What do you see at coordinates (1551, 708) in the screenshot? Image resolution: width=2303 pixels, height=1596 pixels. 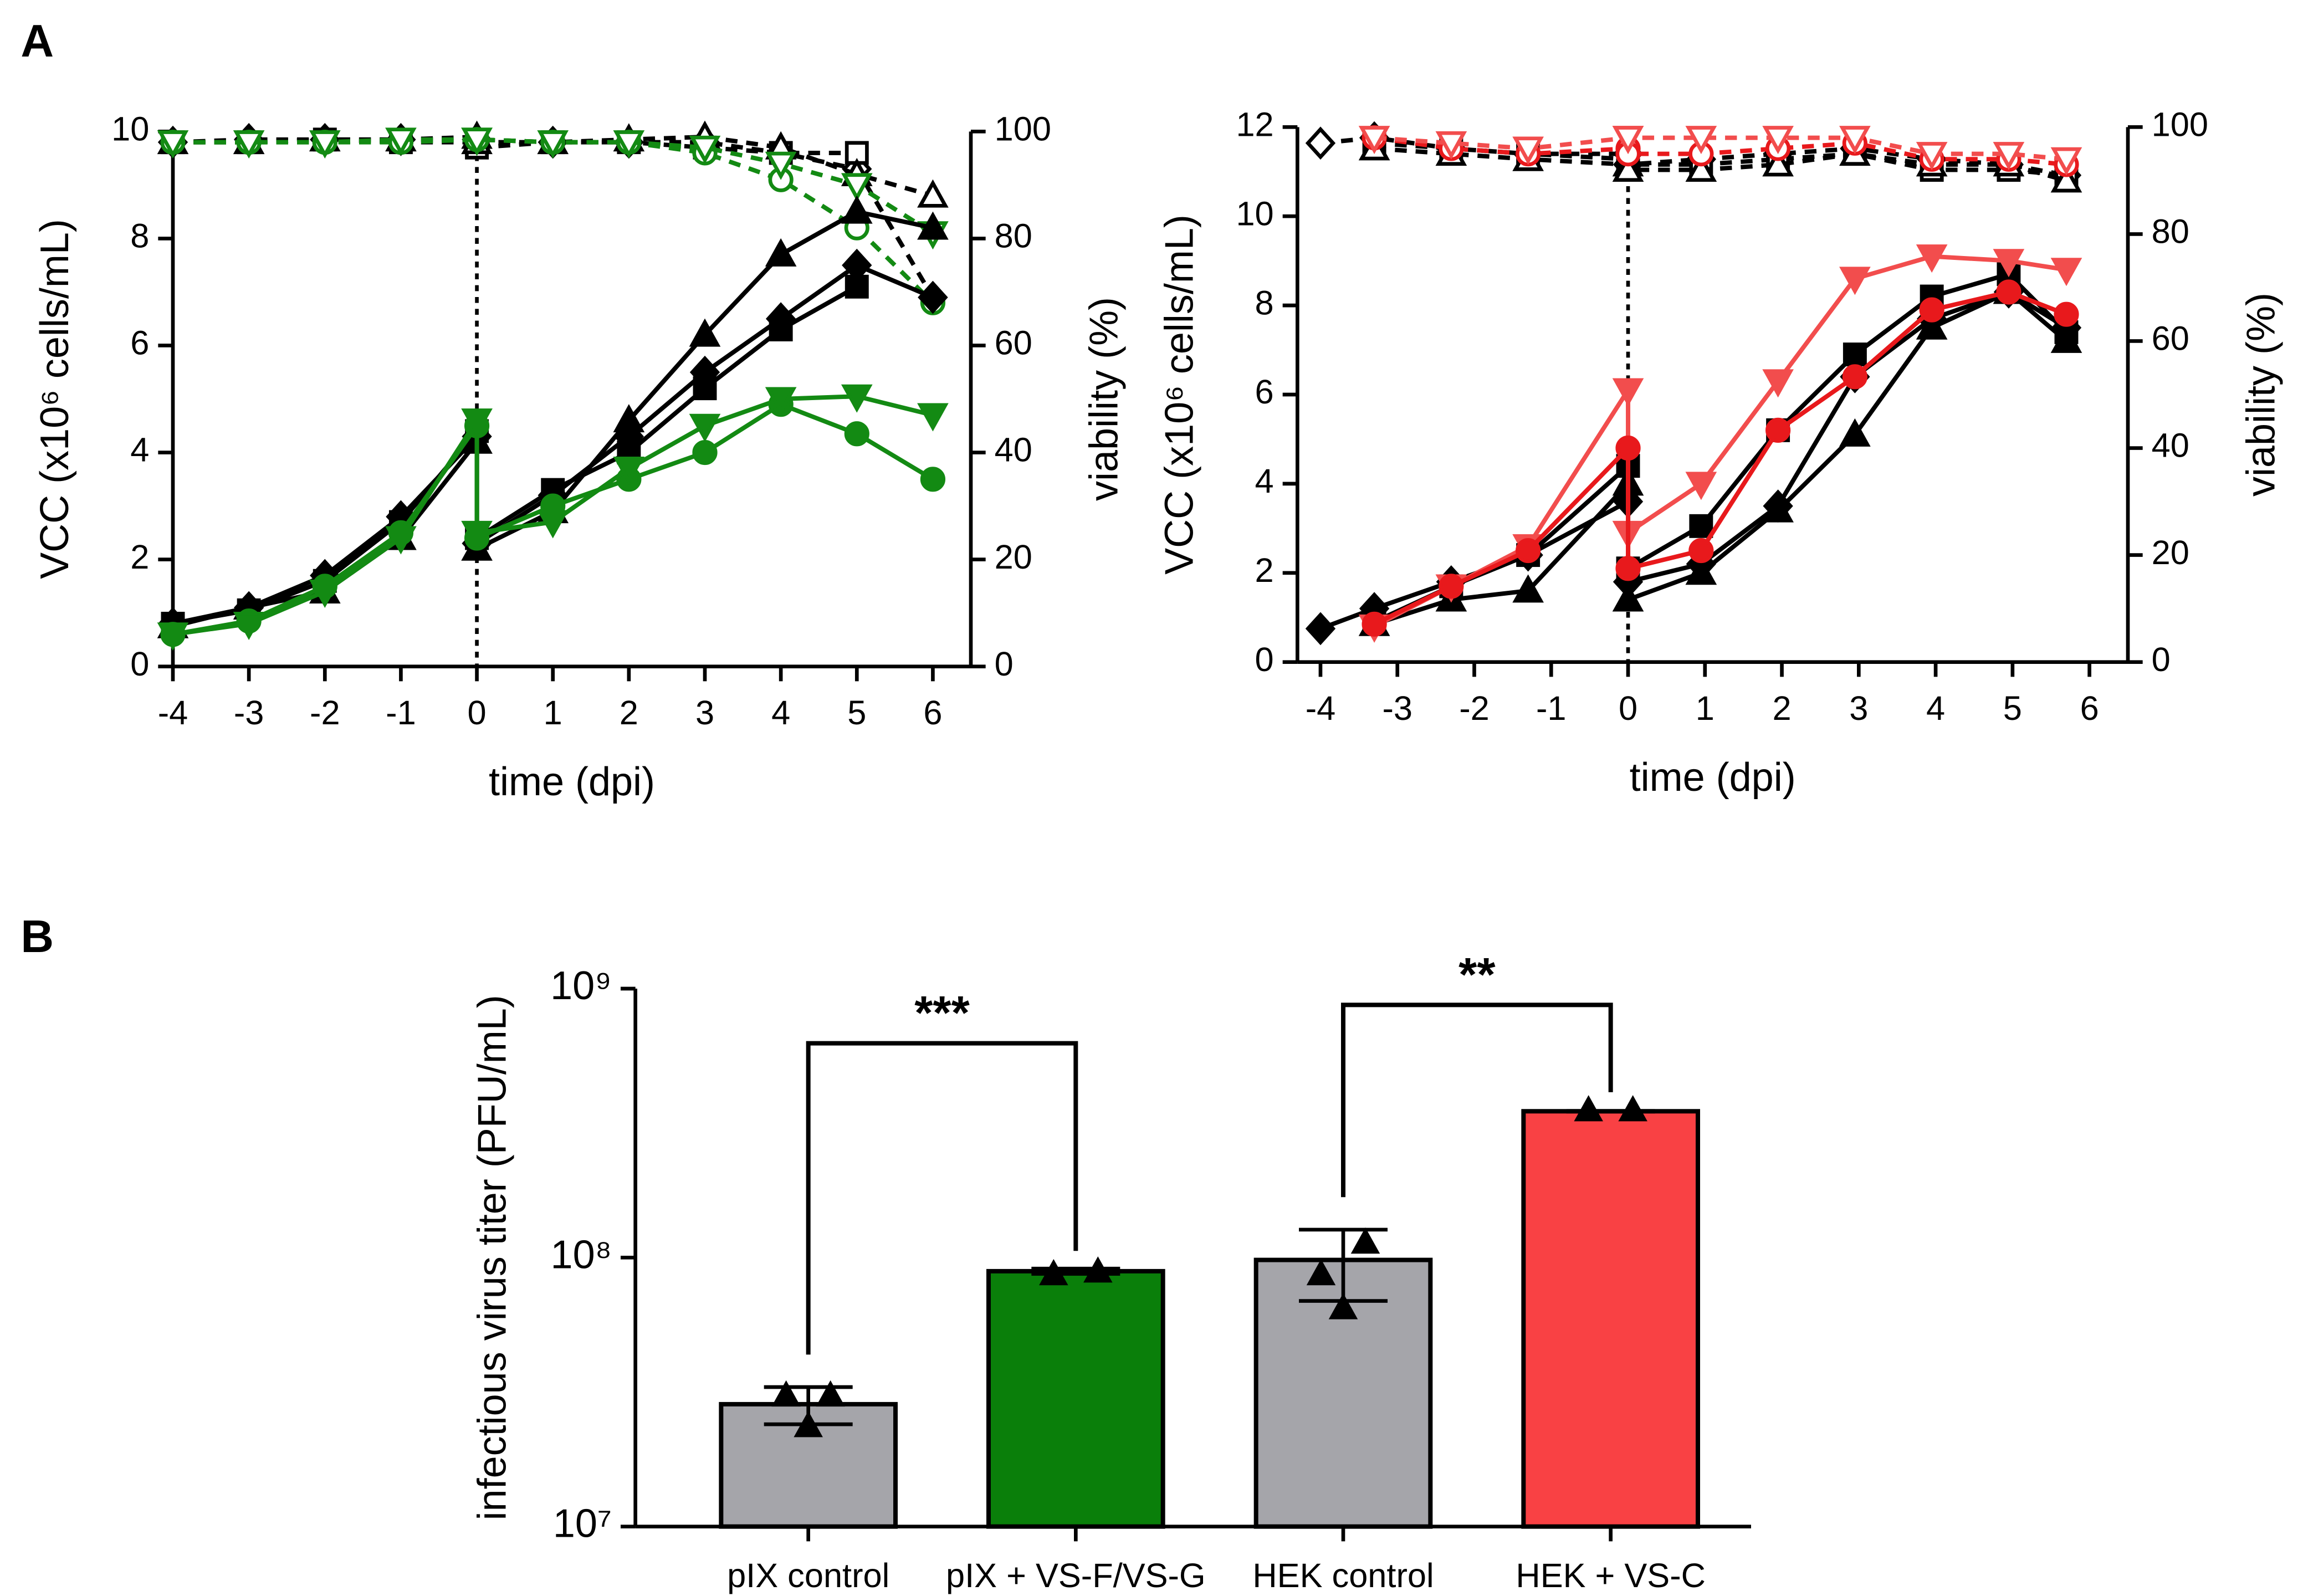 I see `x-tick-label: -1` at bounding box center [1551, 708].